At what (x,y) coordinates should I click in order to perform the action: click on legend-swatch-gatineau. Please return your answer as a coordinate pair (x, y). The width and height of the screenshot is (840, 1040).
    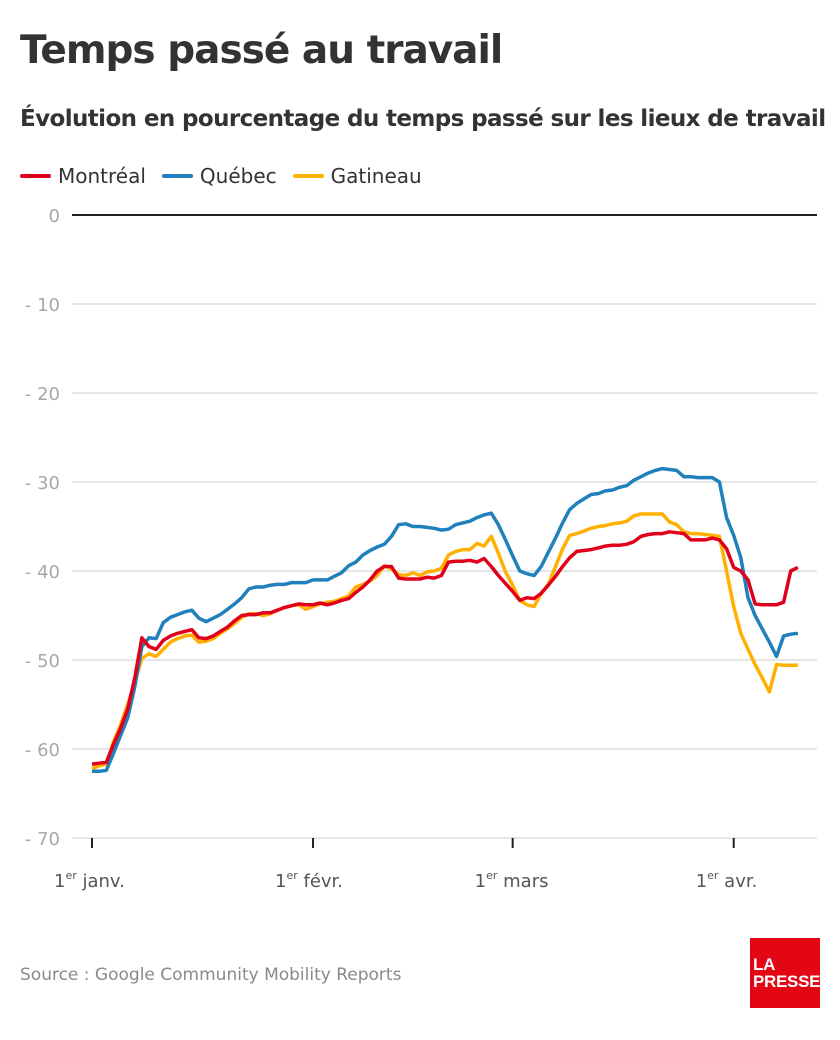
    Looking at the image, I should click on (308, 176).